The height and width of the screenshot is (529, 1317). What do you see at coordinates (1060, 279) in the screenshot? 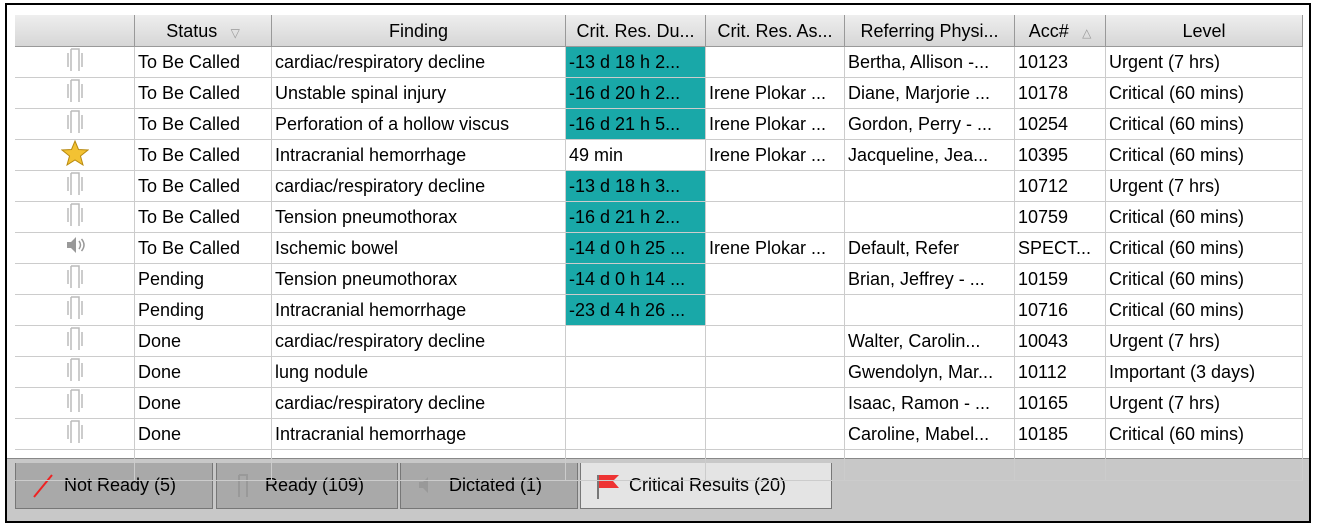
I see `table-cell: 10159` at bounding box center [1060, 279].